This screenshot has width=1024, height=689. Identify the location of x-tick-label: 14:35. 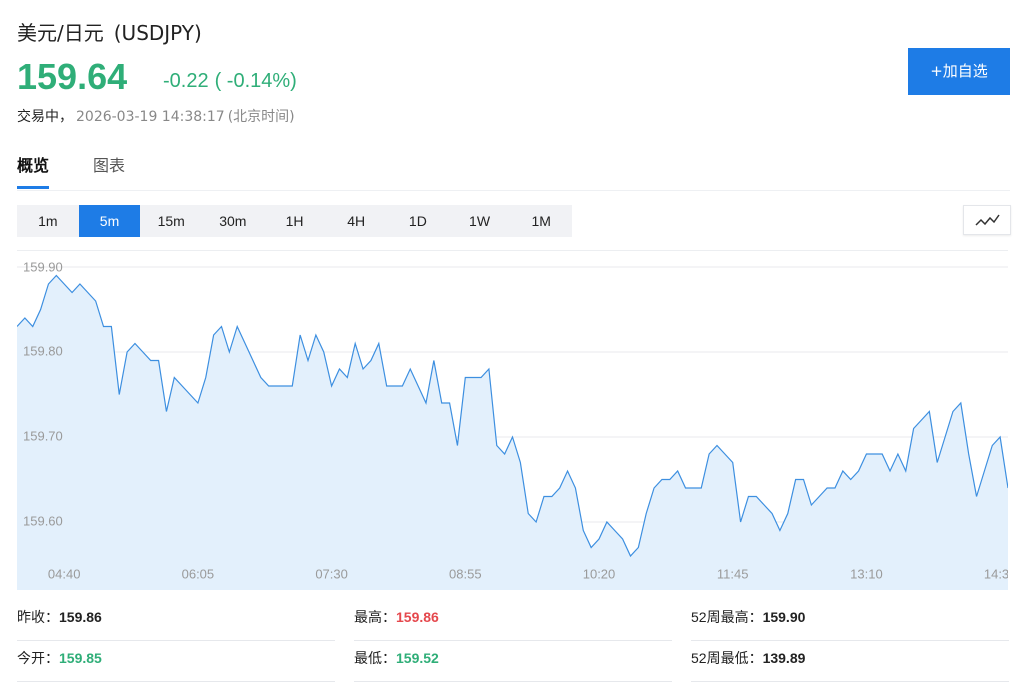
(996, 573).